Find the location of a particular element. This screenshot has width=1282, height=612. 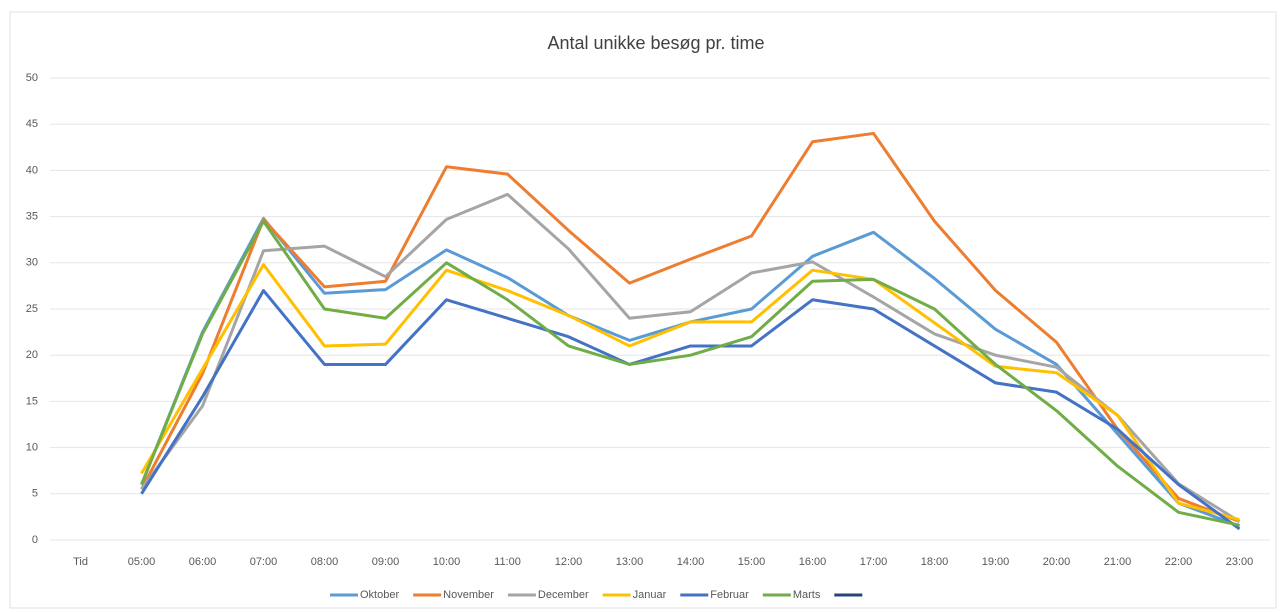

legend-label: Januar is located at coordinates (650, 595).